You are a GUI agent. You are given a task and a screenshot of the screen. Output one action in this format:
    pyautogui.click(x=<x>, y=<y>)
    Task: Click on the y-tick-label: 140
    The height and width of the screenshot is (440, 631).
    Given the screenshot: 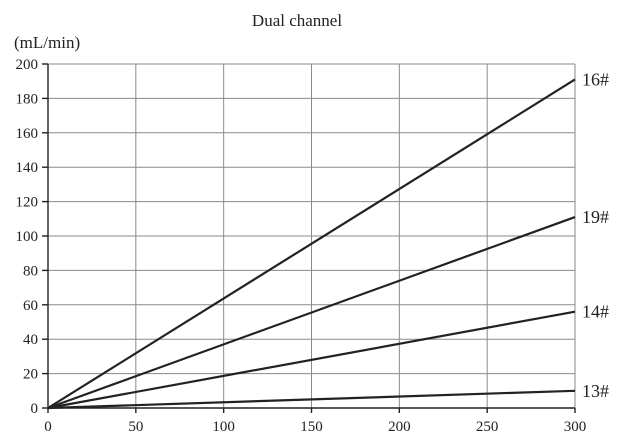 What is the action you would take?
    pyautogui.click(x=27, y=168)
    